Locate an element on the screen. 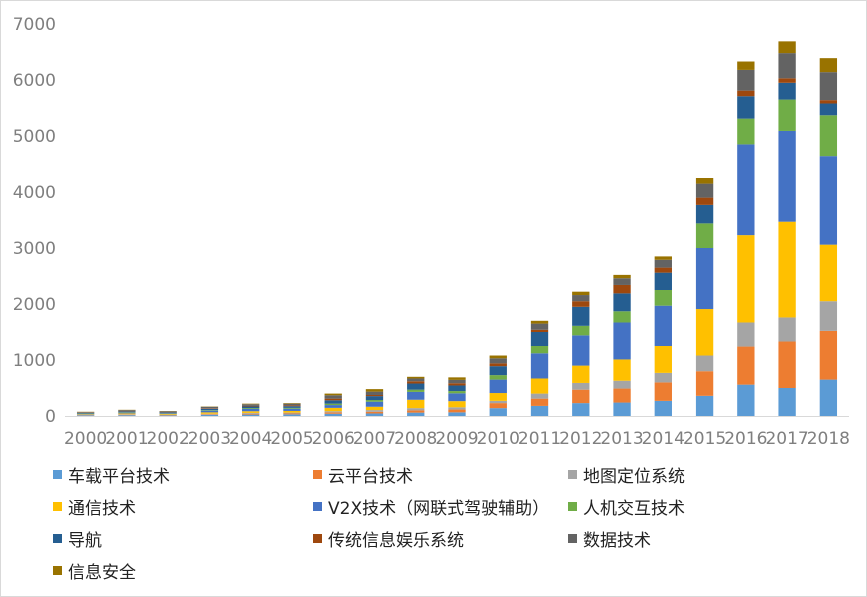  x-tick-label: 2013 is located at coordinates (621, 439).